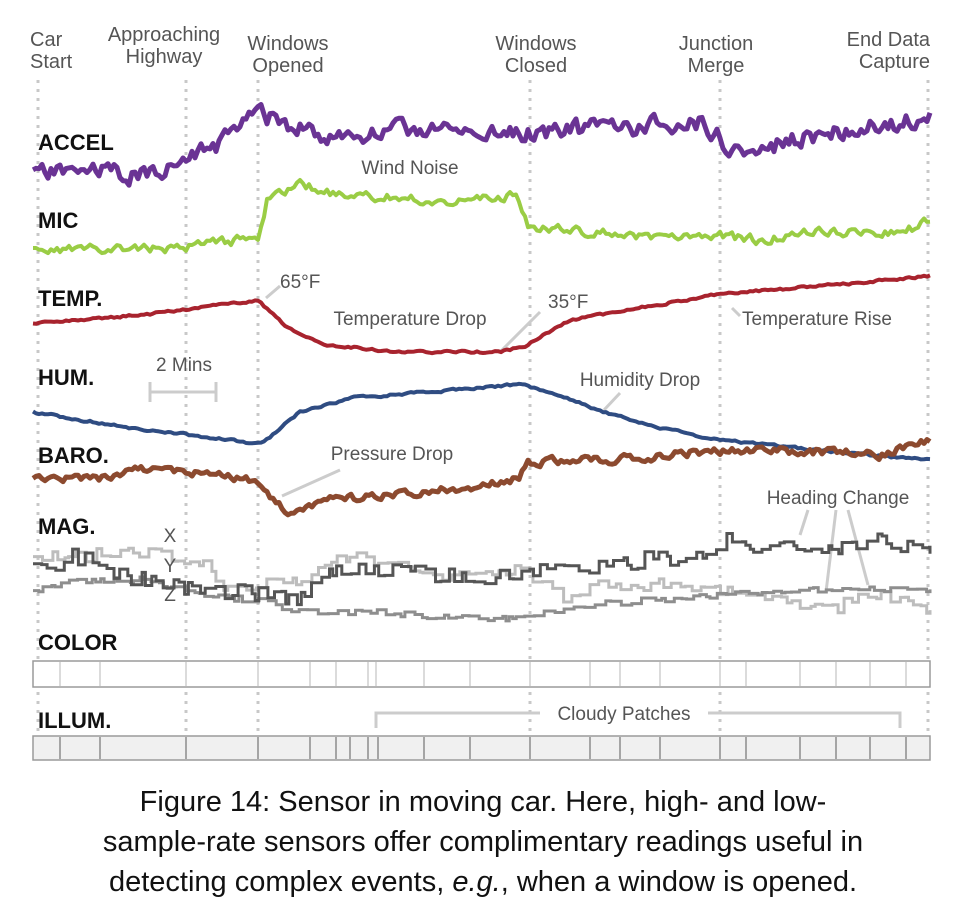 The width and height of the screenshot is (966, 916). I want to click on mag-x-label: X, so click(170, 536).